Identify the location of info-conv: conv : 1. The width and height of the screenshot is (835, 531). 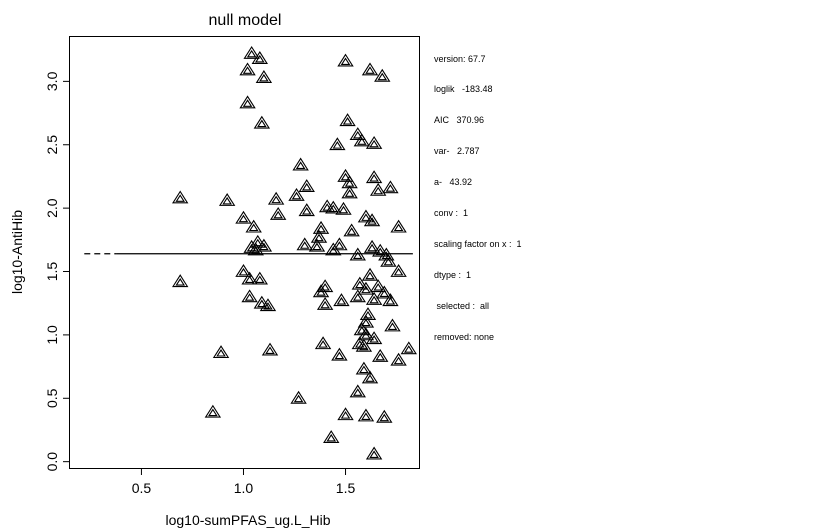
(451, 213).